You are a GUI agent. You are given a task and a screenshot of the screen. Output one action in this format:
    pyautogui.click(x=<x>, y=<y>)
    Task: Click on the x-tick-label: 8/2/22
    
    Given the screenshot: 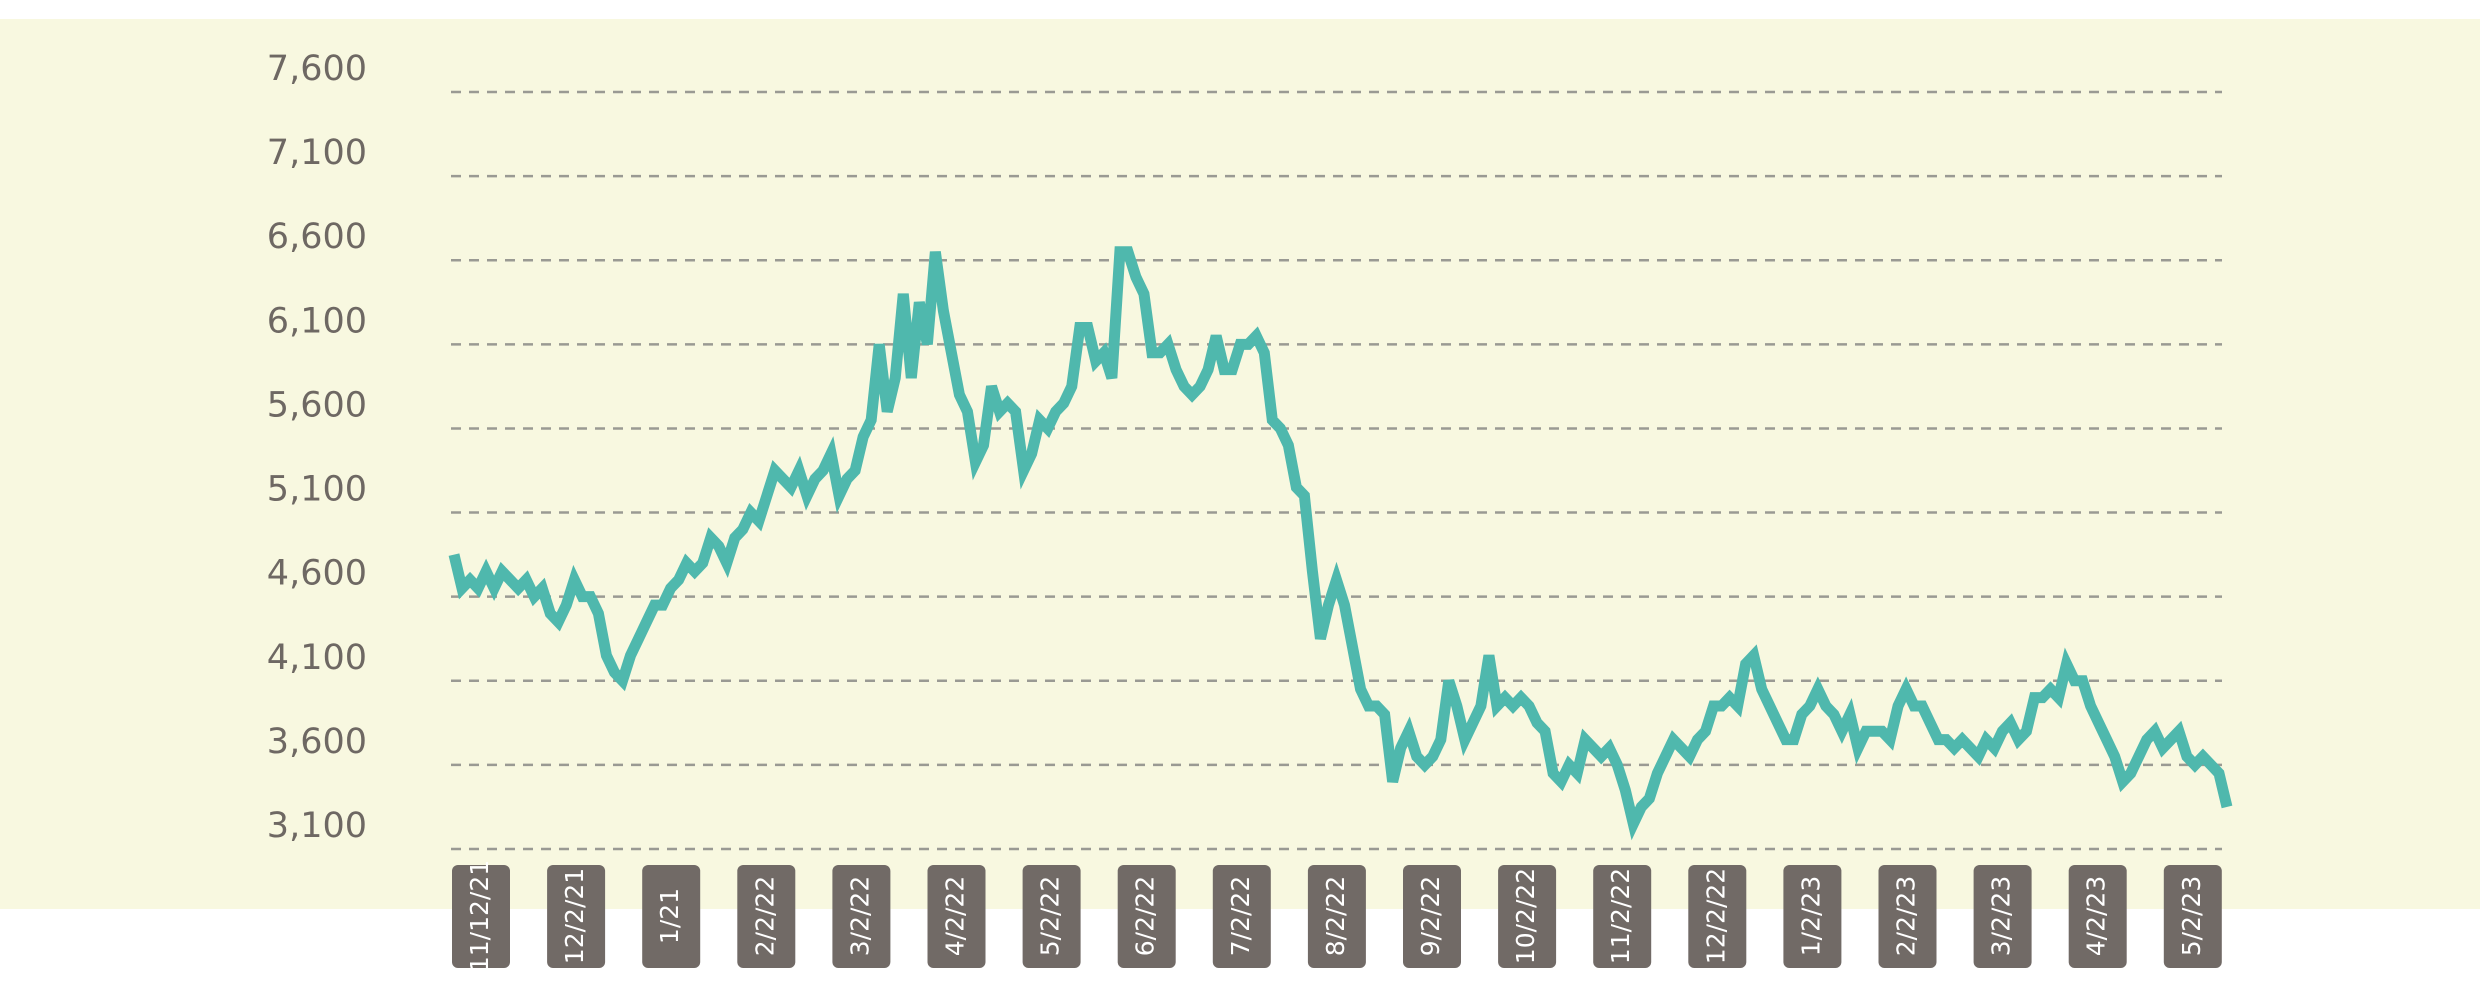 What is the action you would take?
    pyautogui.click(x=1335, y=916)
    